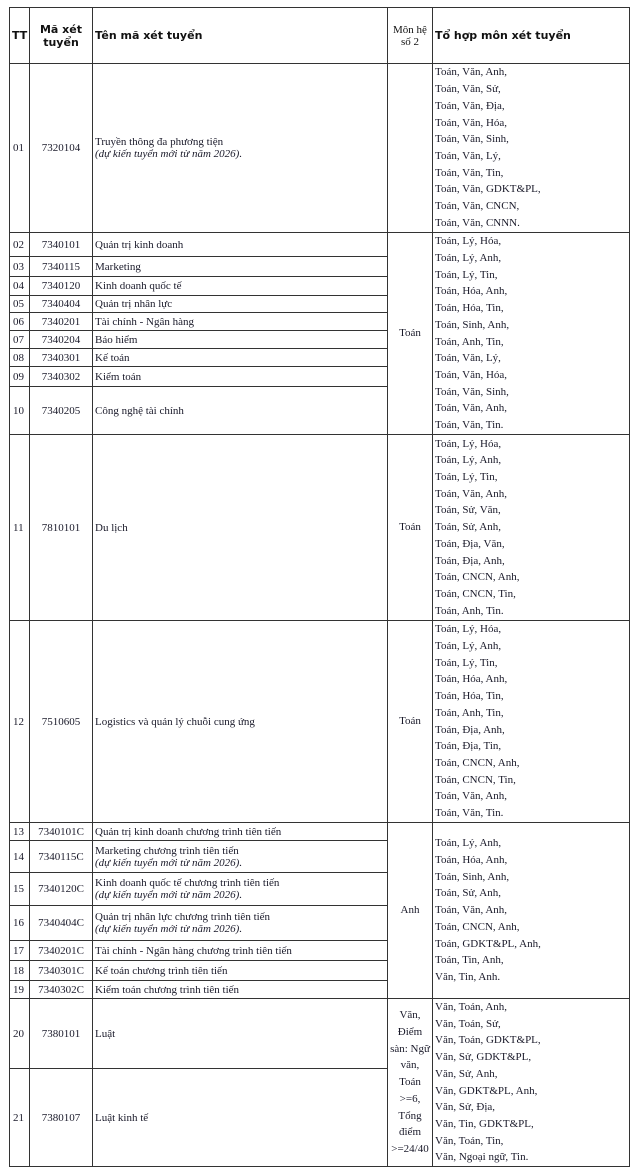  I want to click on combo-item: Toán, Văn, CNCN,, so click(477, 206).